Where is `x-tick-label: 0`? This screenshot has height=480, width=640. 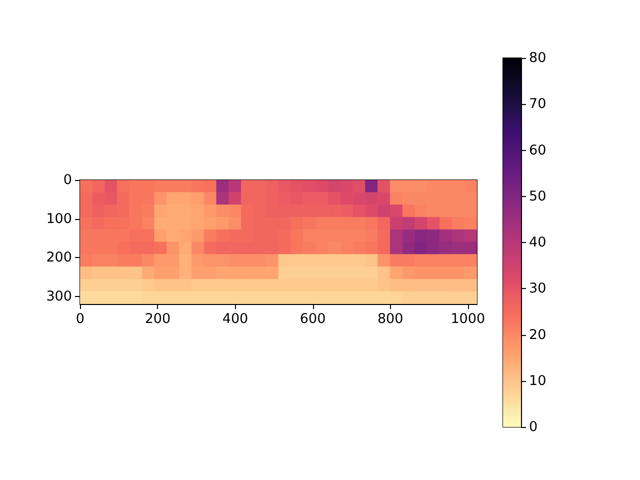 x-tick-label: 0 is located at coordinates (80, 319).